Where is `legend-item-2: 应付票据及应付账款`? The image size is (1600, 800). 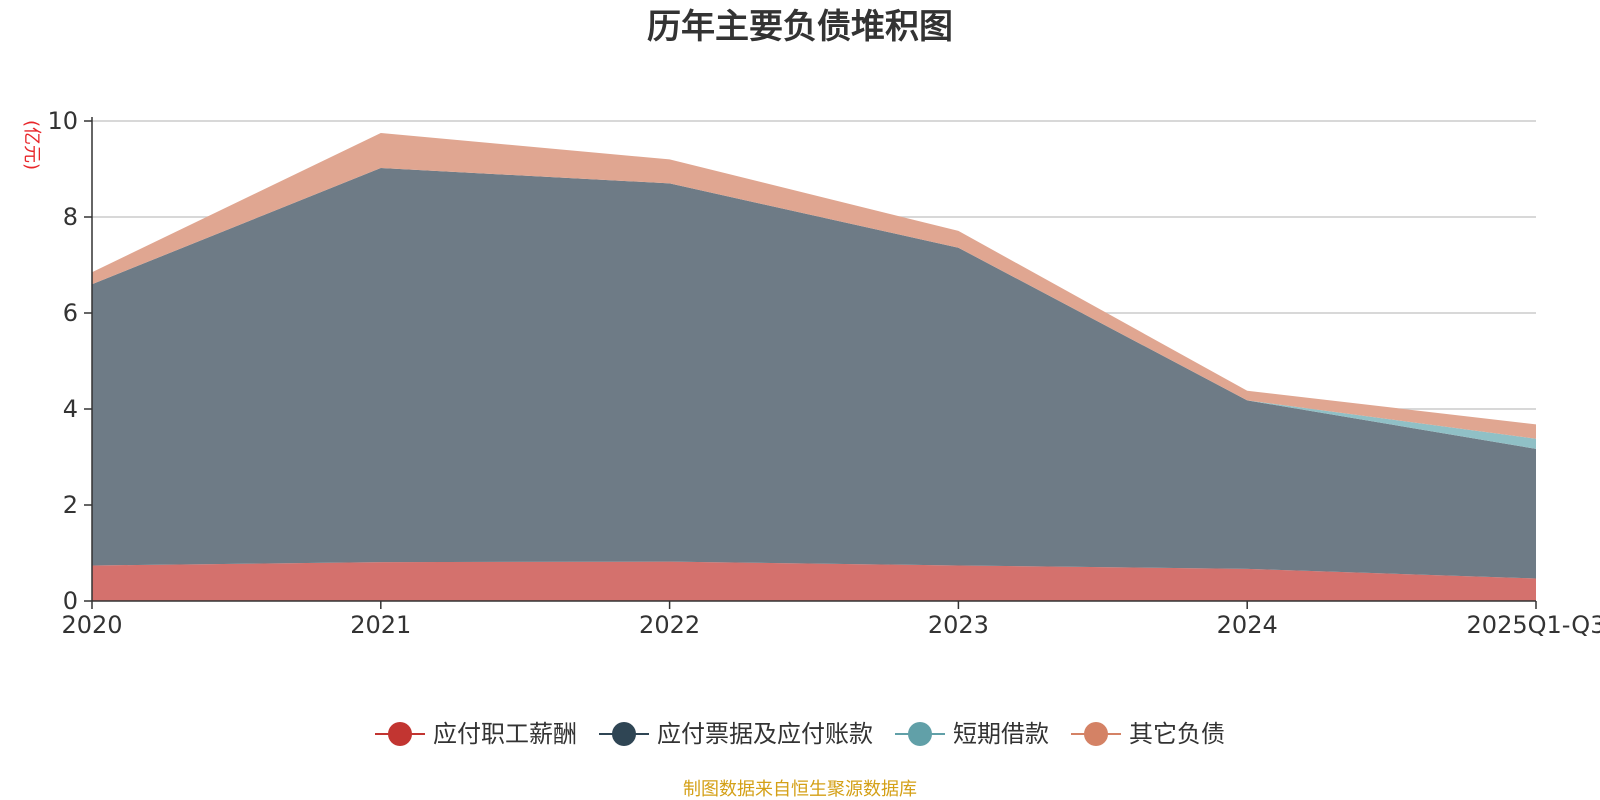 legend-item-2: 应付票据及应付账款 is located at coordinates (736, 734).